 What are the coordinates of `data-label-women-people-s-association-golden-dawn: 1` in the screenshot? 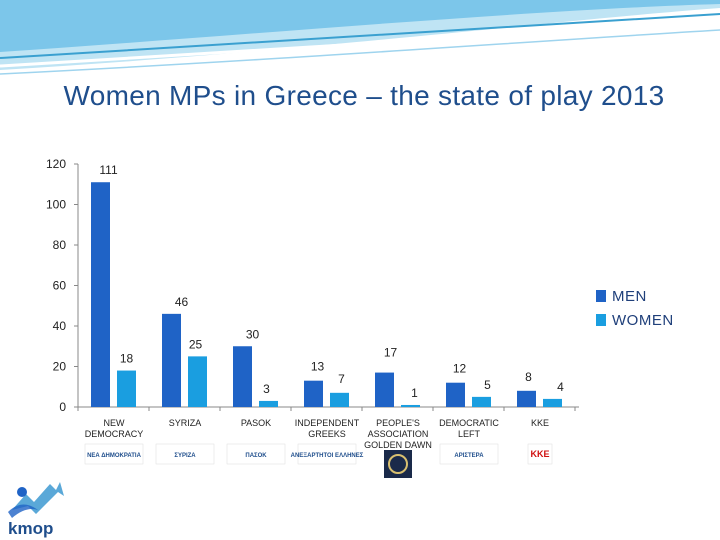 It's located at (414, 393).